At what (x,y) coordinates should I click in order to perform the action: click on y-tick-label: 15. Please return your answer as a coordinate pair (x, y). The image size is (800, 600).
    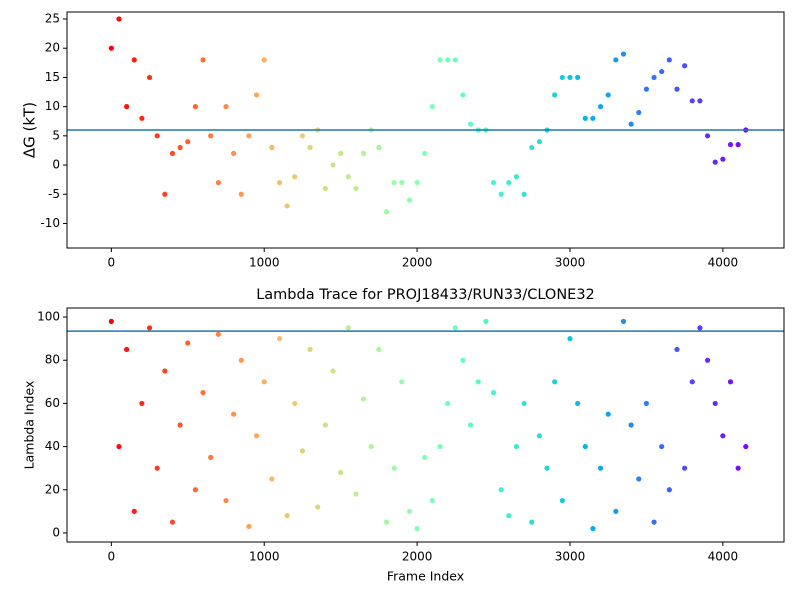
    Looking at the image, I should click on (52, 77).